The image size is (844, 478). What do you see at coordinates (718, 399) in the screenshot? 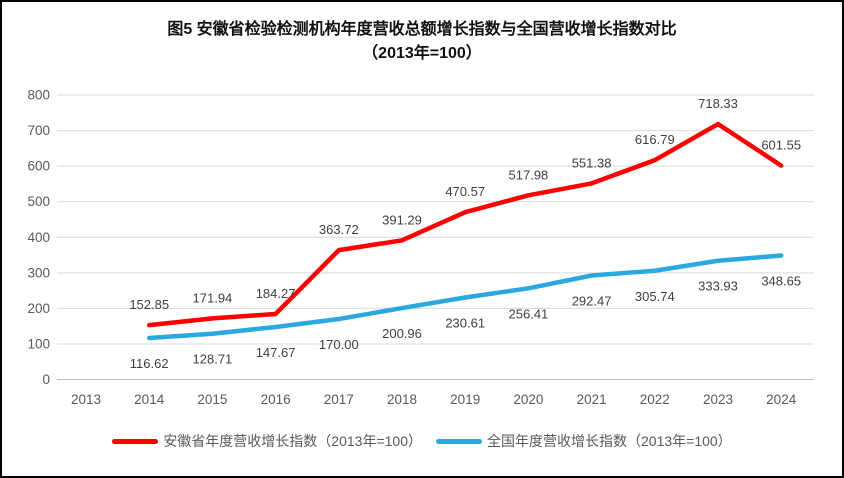
I see `x-axis-tick-label: 2023` at bounding box center [718, 399].